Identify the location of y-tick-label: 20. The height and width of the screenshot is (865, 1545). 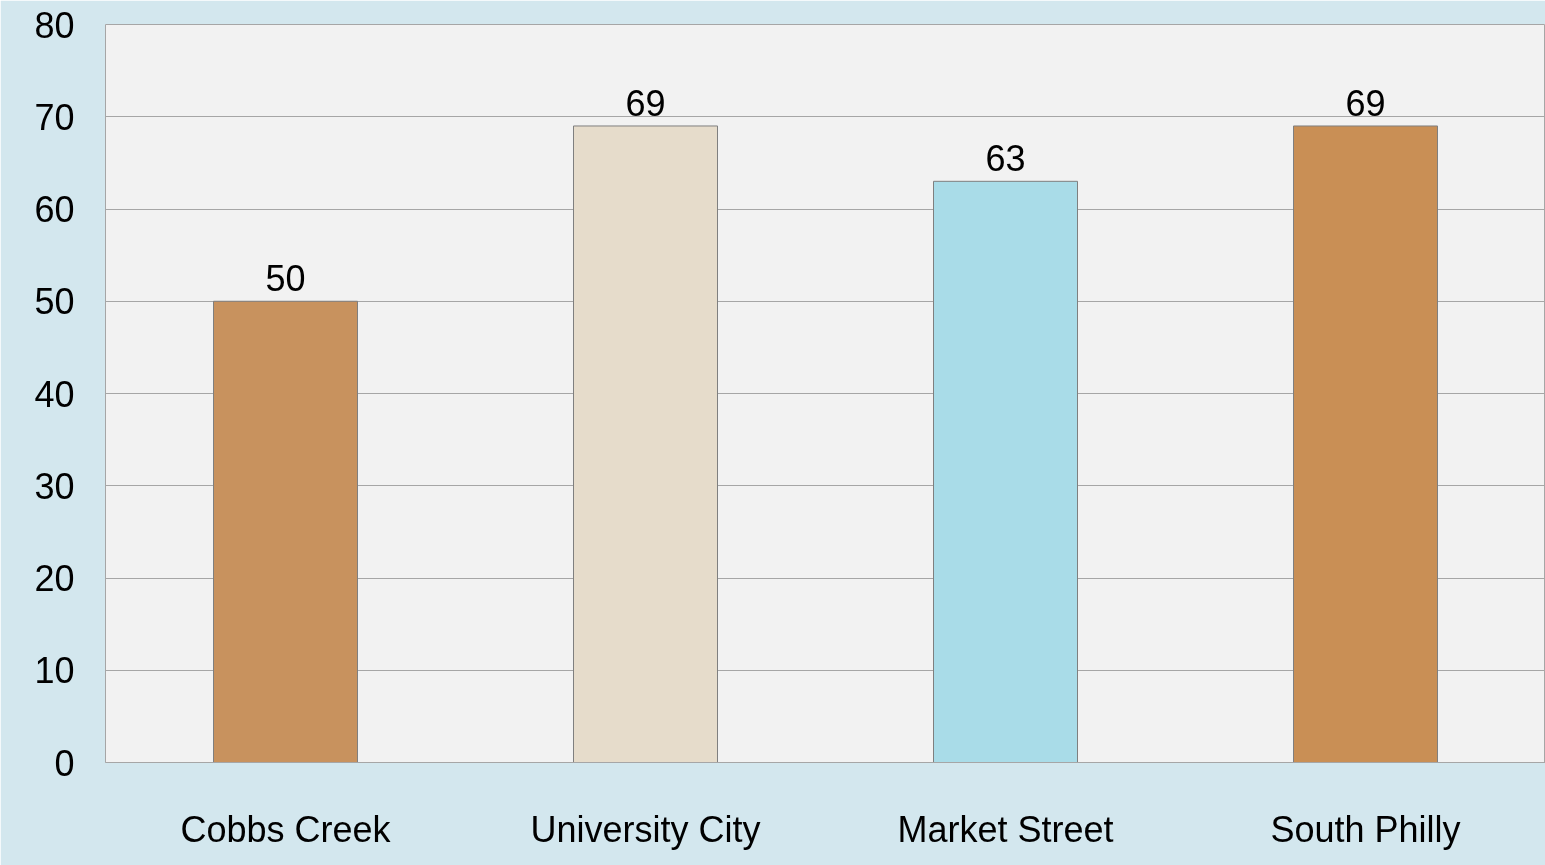
(54, 578).